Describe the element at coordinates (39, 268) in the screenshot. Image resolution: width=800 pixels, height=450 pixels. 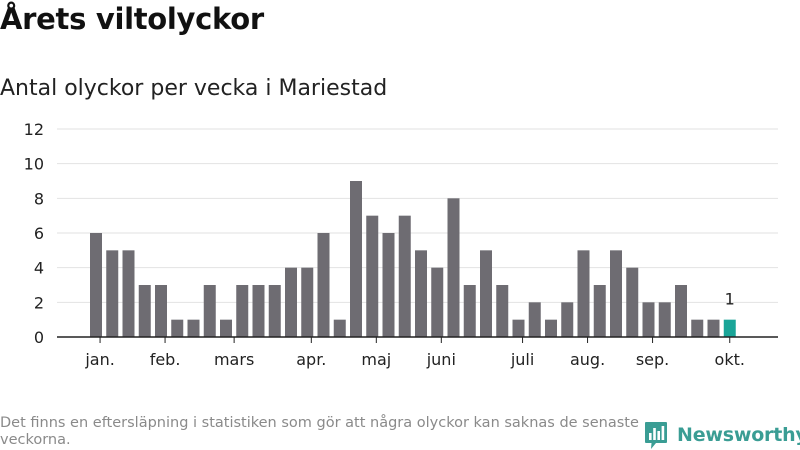
I see `y-tick-label: 4` at that location.